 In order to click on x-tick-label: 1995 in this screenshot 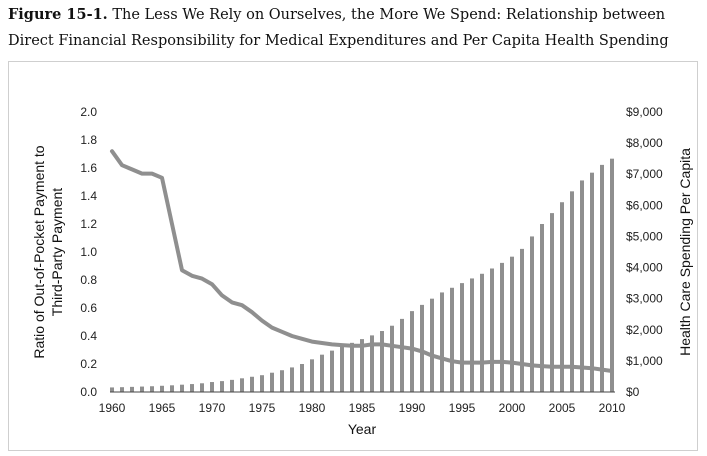, I will do `click(462, 408)`.